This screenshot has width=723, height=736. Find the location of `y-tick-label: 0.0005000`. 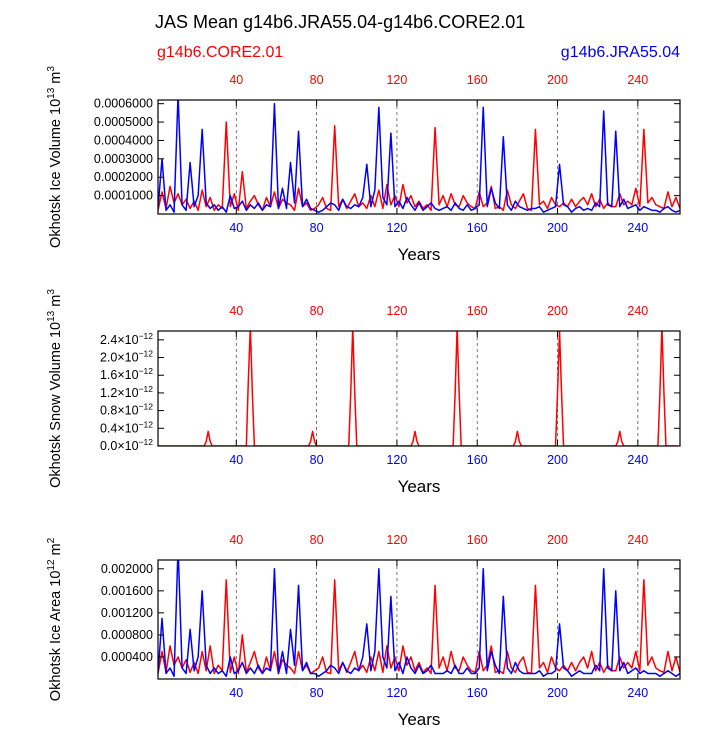

y-tick-label: 0.0005000 is located at coordinates (123, 122).